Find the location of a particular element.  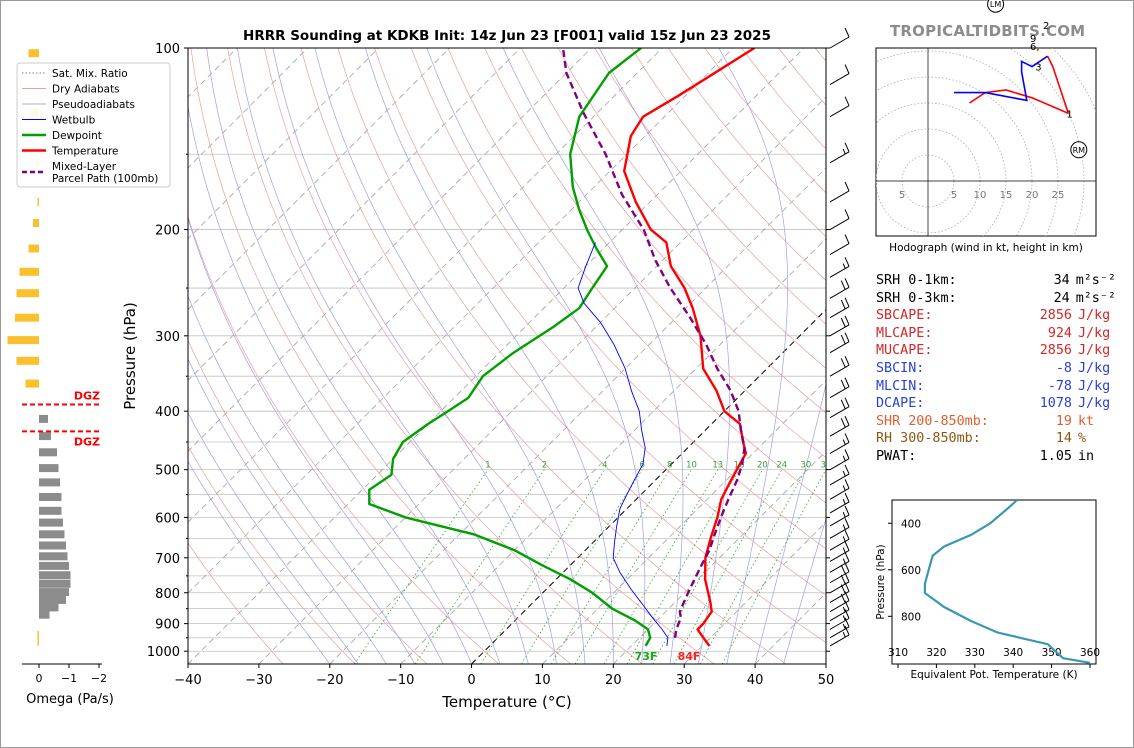

parameter-label: MLCAPE: is located at coordinates (904, 333).